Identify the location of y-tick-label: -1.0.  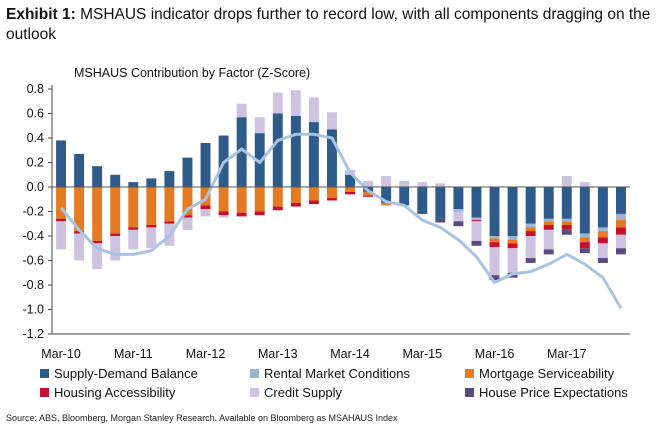
(33, 310).